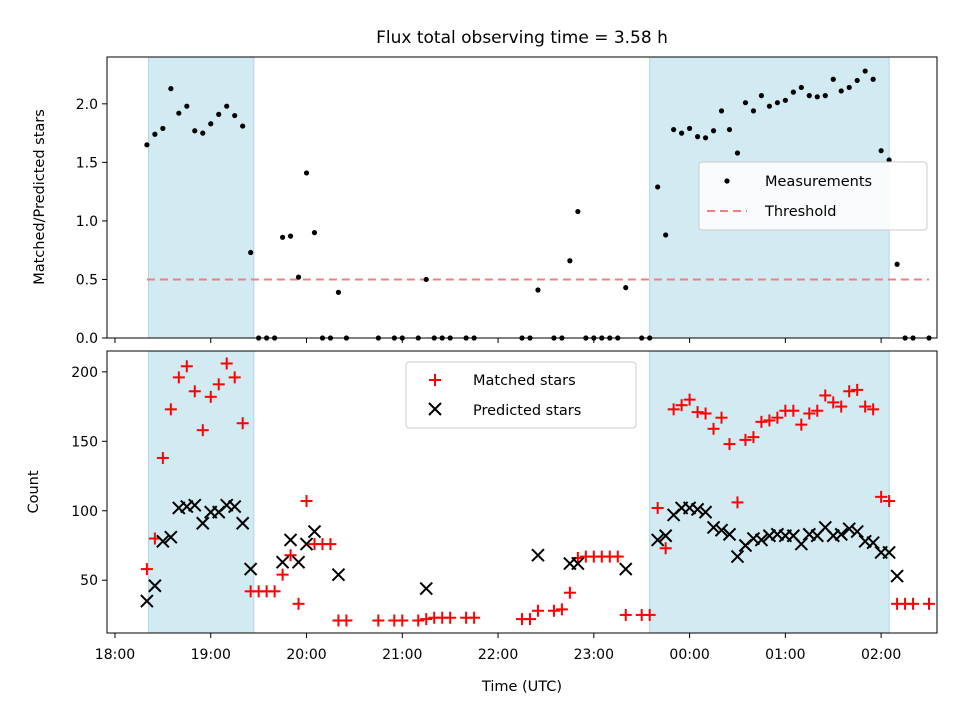 The height and width of the screenshot is (725, 960). What do you see at coordinates (89, 581) in the screenshot?
I see `y-tick-label: 50` at bounding box center [89, 581].